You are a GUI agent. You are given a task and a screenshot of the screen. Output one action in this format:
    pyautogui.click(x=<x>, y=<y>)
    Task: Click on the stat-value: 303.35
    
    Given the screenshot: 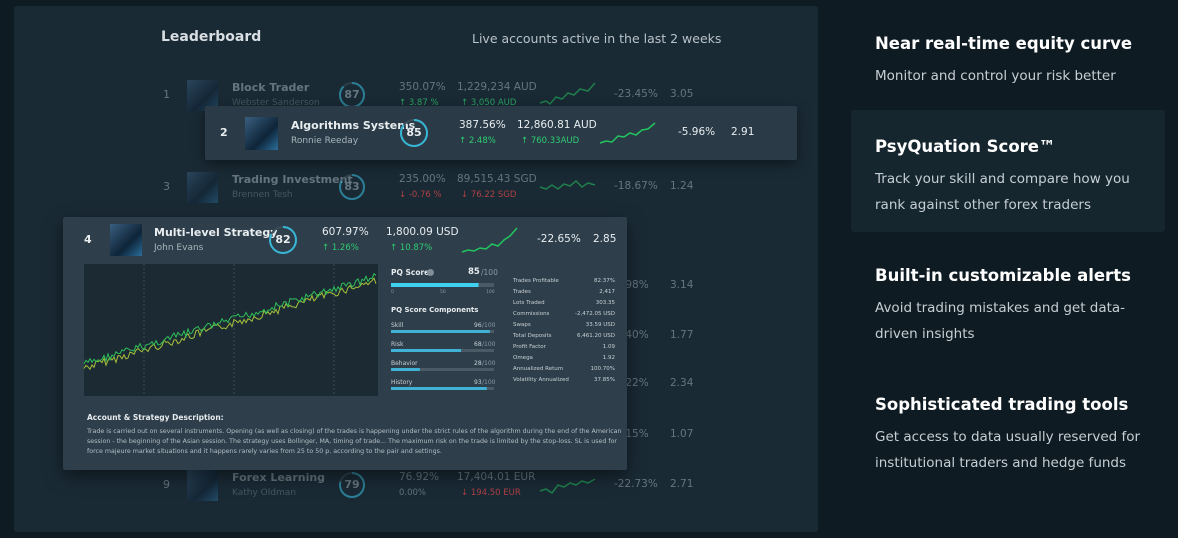 What is the action you would take?
    pyautogui.click(x=605, y=303)
    